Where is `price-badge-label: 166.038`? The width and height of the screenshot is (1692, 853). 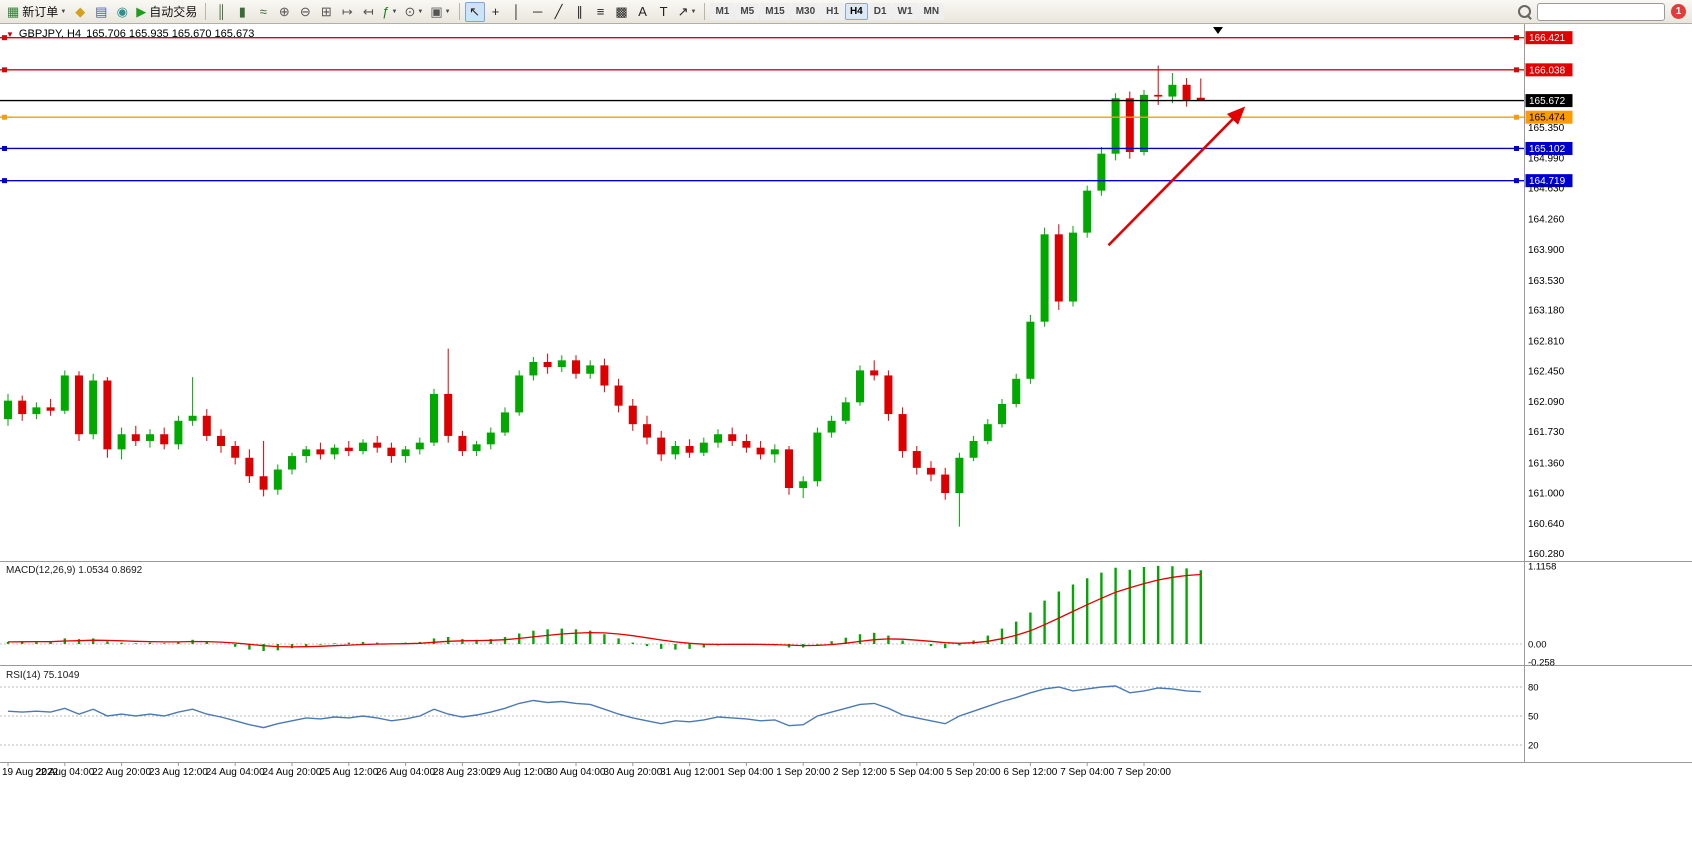 price-badge-label: 166.038 is located at coordinates (1547, 70).